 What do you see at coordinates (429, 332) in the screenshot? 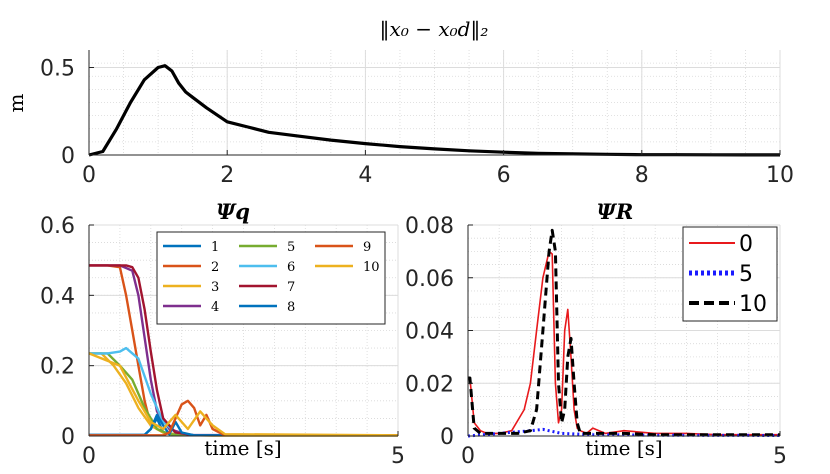
I see `y-tick-label: 0.04` at bounding box center [429, 332].